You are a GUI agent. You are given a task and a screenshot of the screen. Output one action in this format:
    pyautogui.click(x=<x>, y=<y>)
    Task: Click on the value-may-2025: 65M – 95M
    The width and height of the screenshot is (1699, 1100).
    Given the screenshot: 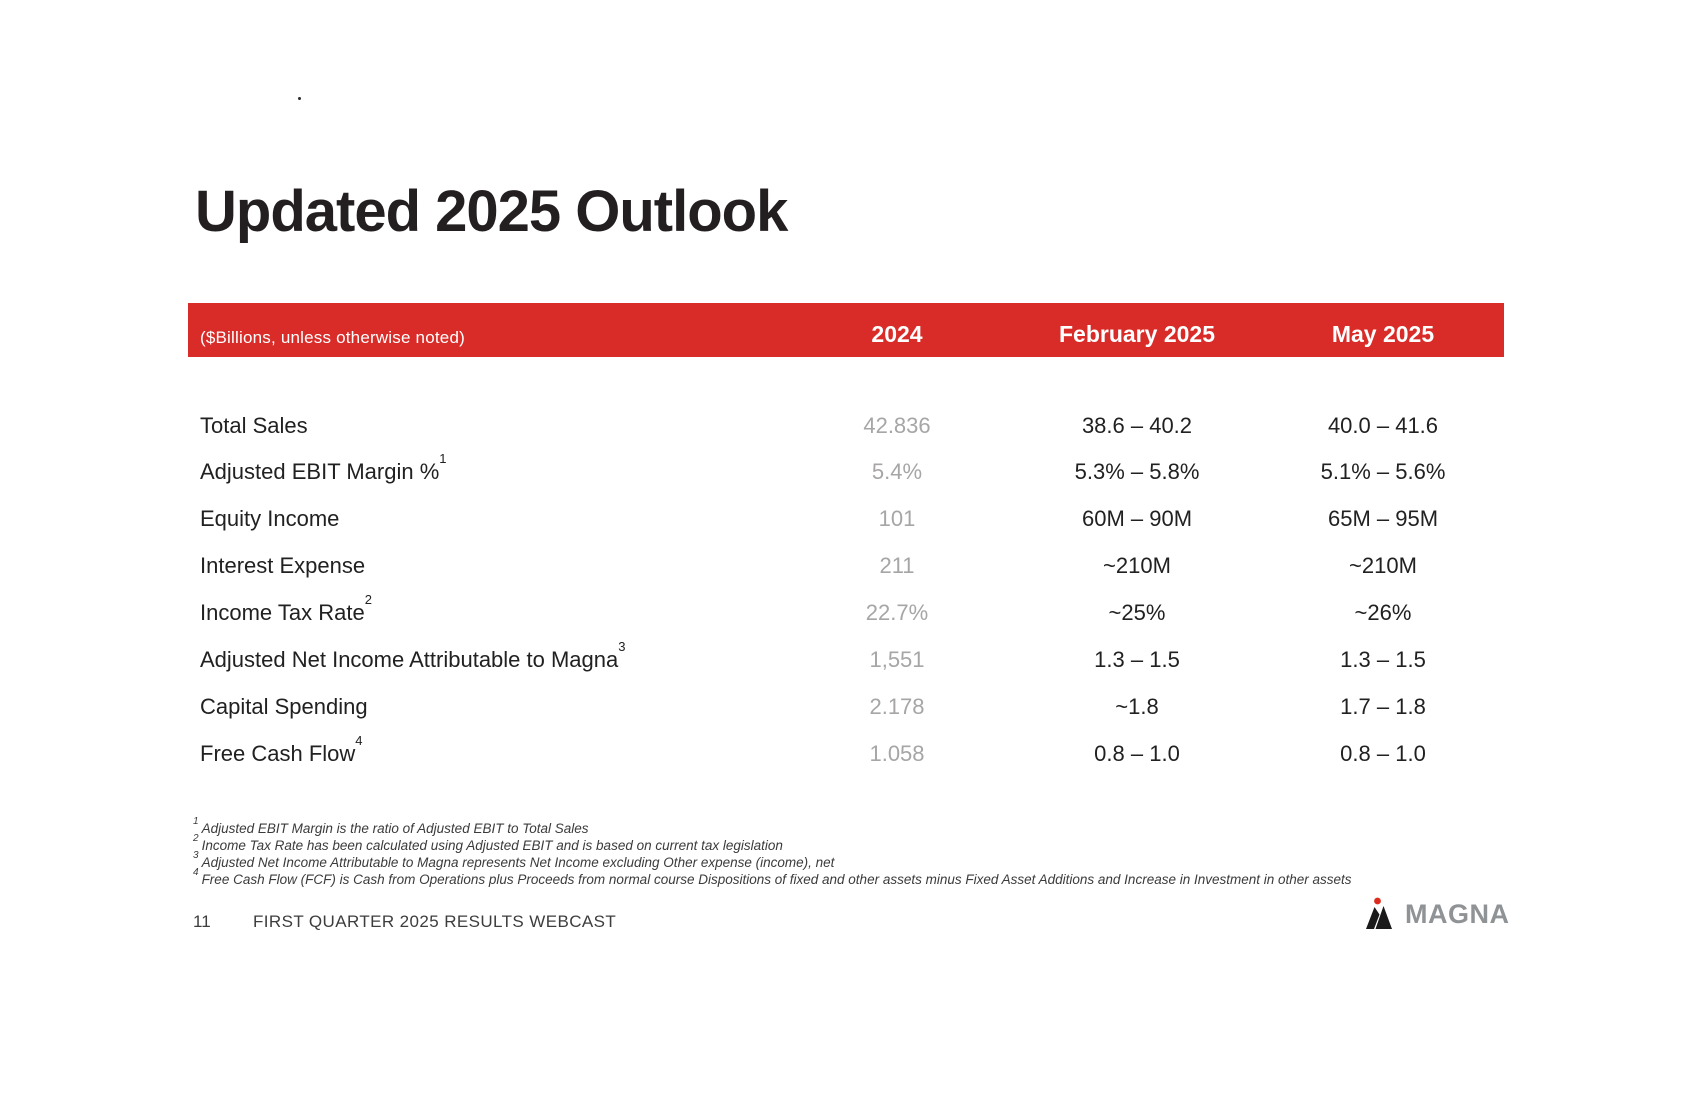 What is the action you would take?
    pyautogui.click(x=1383, y=518)
    